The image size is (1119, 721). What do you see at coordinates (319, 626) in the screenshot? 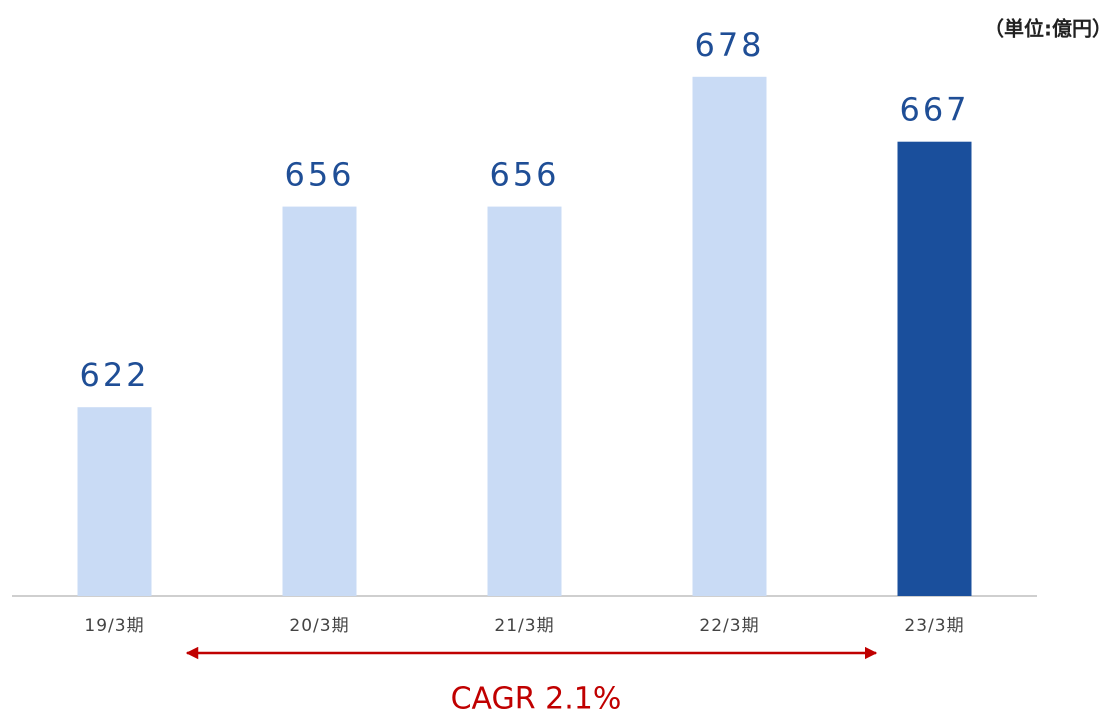
I see `x-tick-label: 20/3期` at bounding box center [319, 626].